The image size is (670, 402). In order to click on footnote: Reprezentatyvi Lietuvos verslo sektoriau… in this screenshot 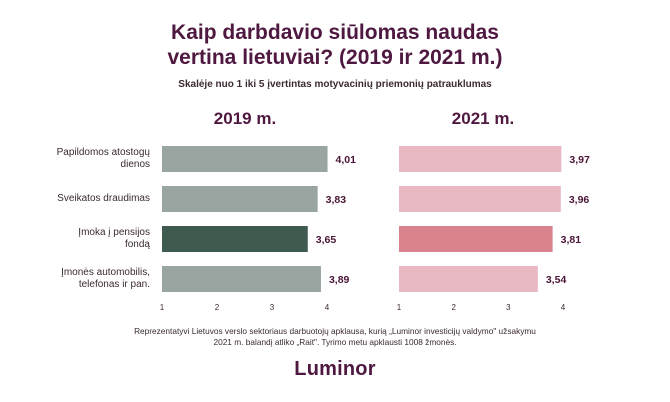, I will do `click(335, 337)`.